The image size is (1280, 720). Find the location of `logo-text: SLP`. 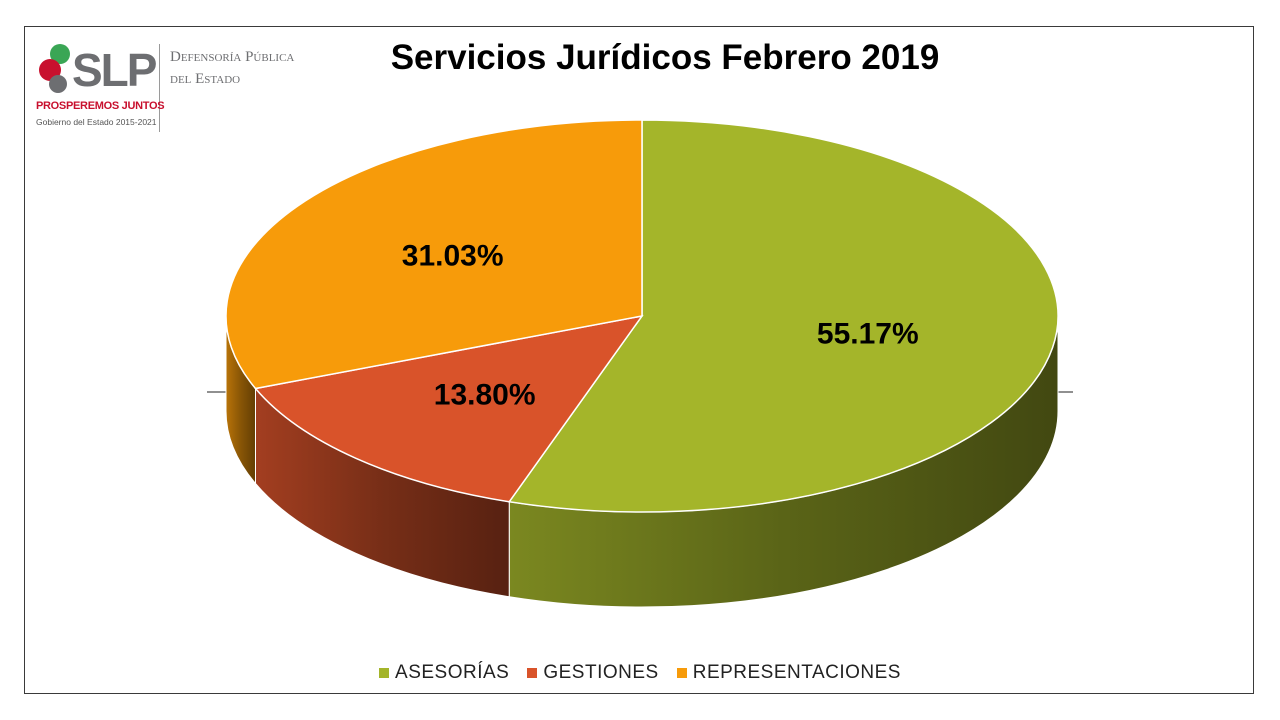

logo-text: SLP is located at coordinates (114, 70).